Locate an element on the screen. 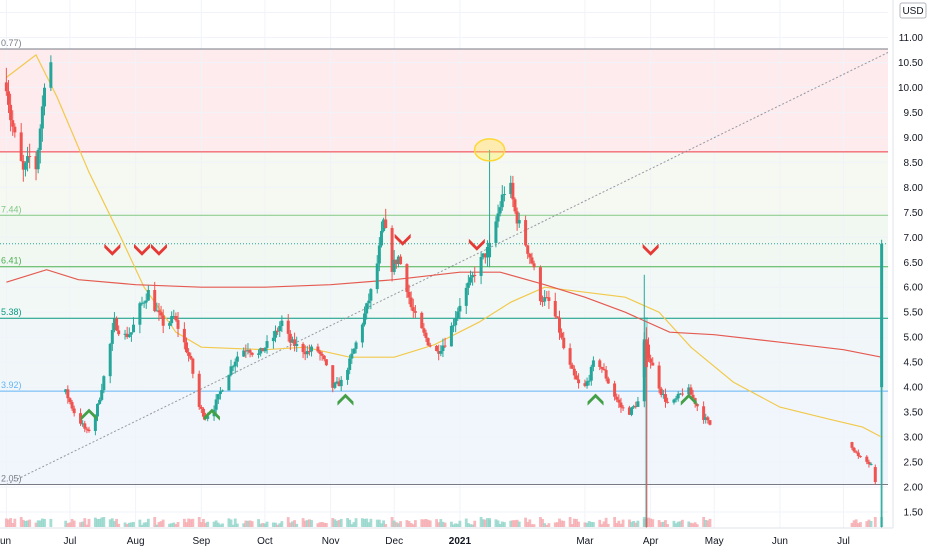 The height and width of the screenshot is (555, 932). sell-arrow-icon is located at coordinates (650, 249).